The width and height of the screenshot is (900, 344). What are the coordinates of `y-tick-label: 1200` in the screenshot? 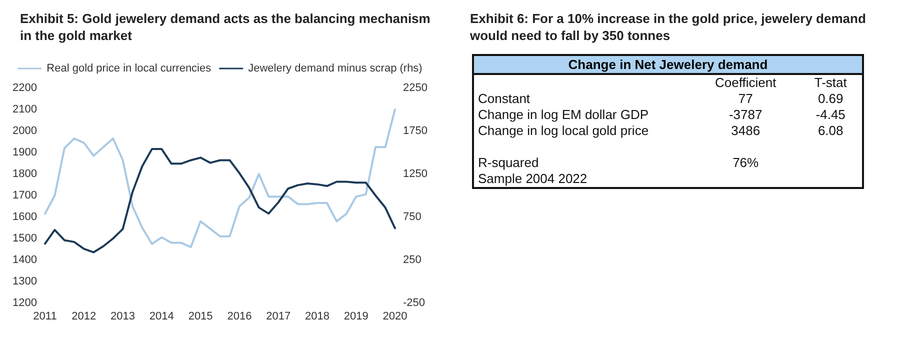 It's located at (24, 303).